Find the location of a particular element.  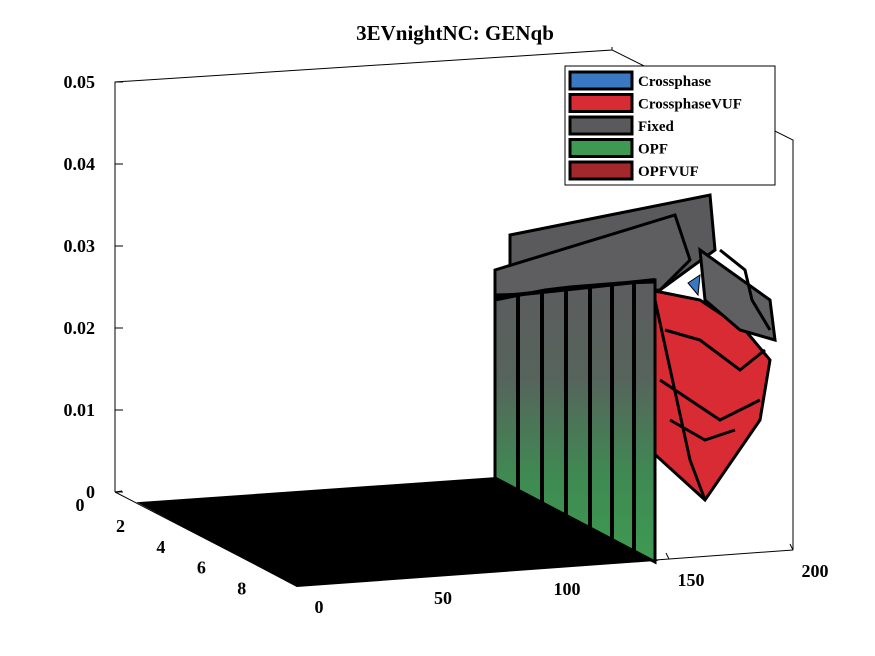

main-wall is located at coordinates (575, 421).